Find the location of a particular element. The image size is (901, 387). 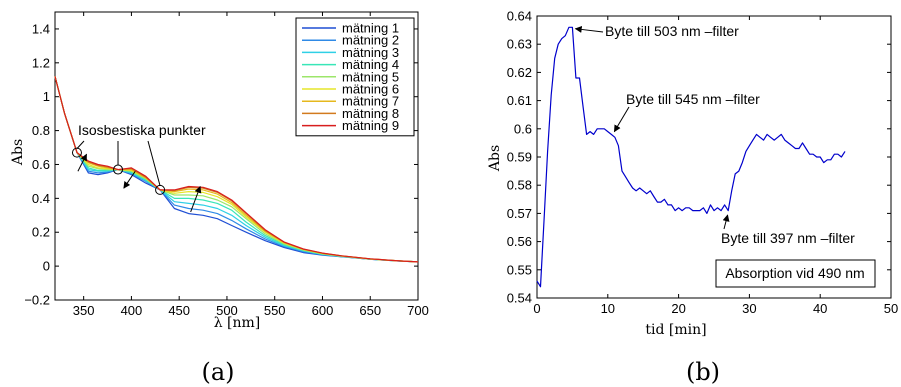

time-annotation-label: Byte till 503 nm –filter is located at coordinates (672, 31).